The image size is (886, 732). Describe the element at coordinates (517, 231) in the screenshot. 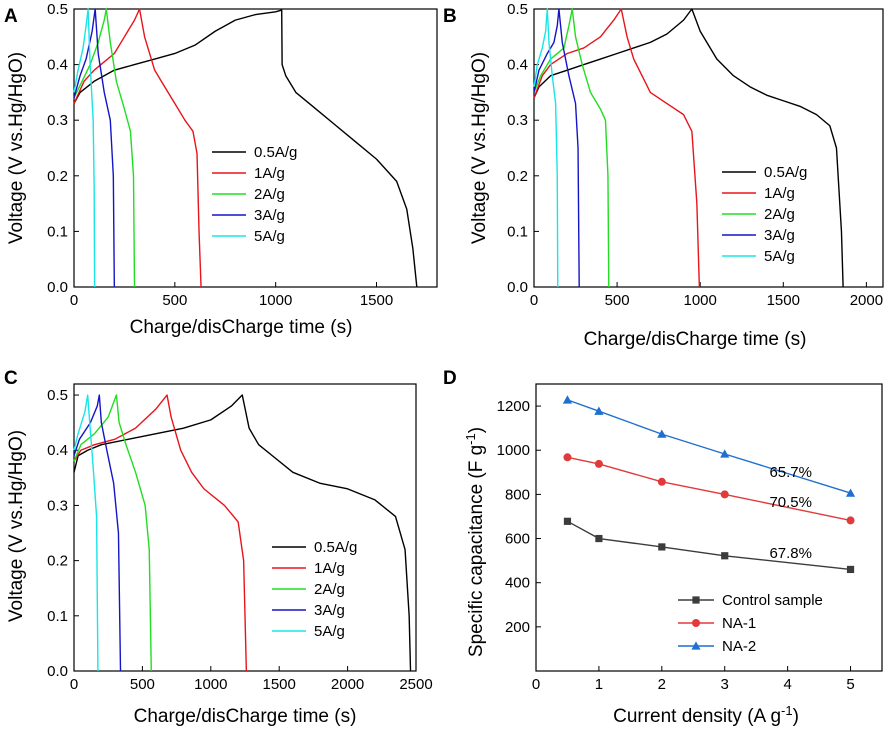

I see `panel-b-ytick-label: 0.1` at that location.